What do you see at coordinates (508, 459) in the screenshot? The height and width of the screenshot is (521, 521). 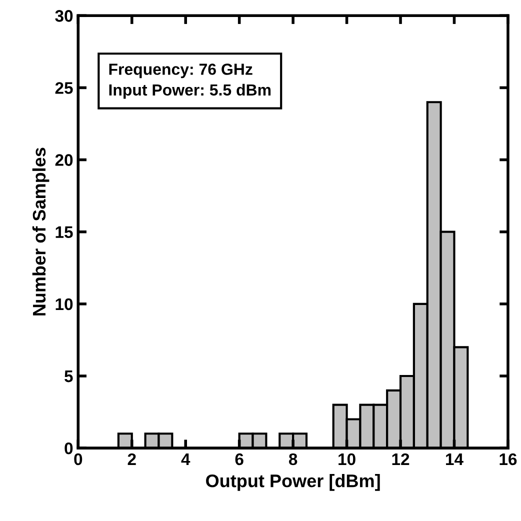 I see `x-tick-label: 16` at bounding box center [508, 459].